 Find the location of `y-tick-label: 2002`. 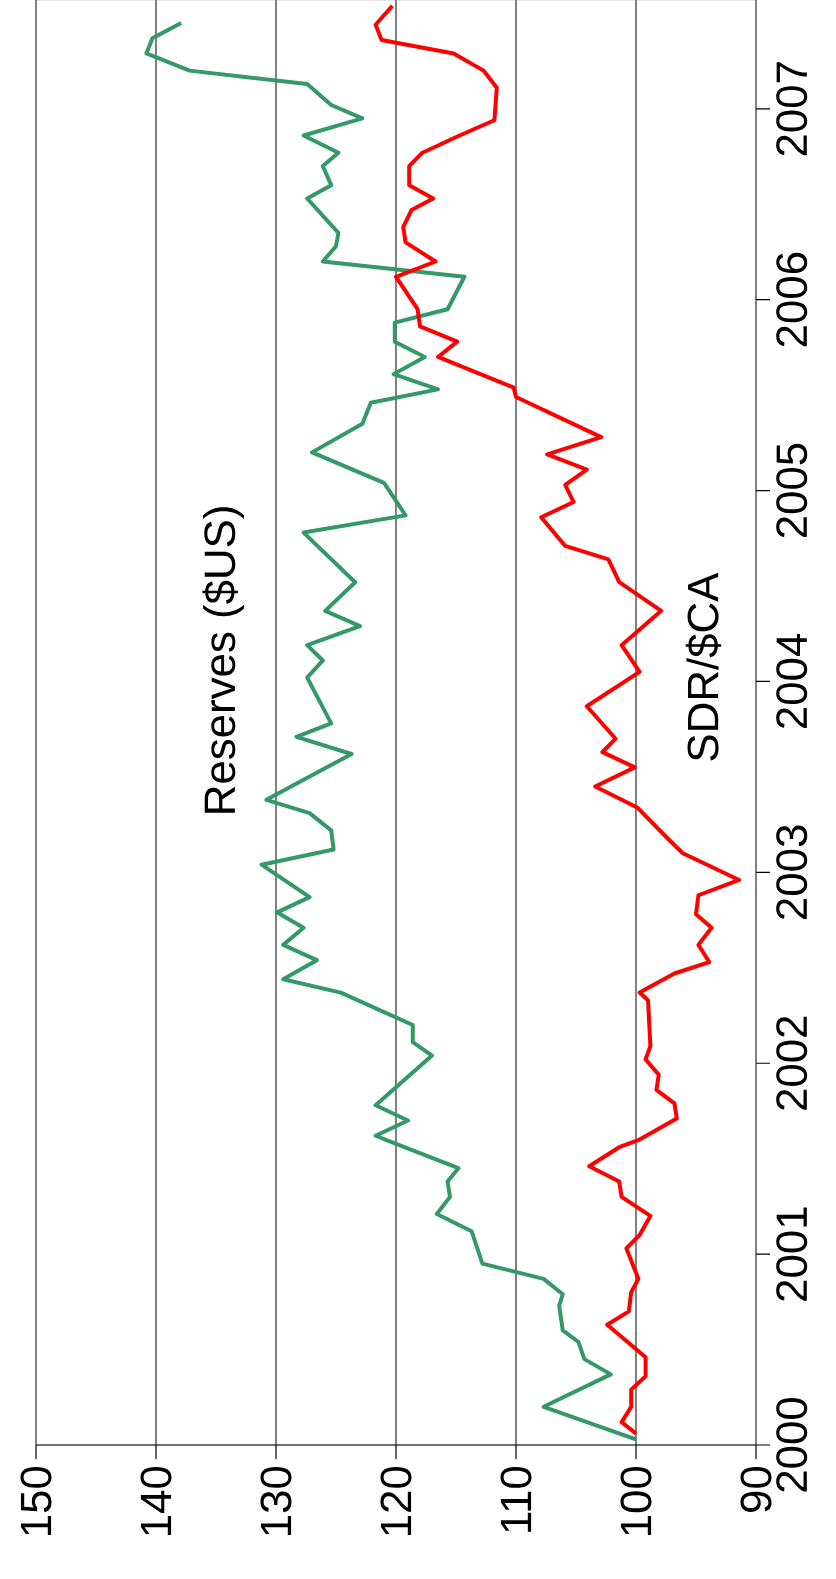

y-tick-label: 2002 is located at coordinates (792, 1063).